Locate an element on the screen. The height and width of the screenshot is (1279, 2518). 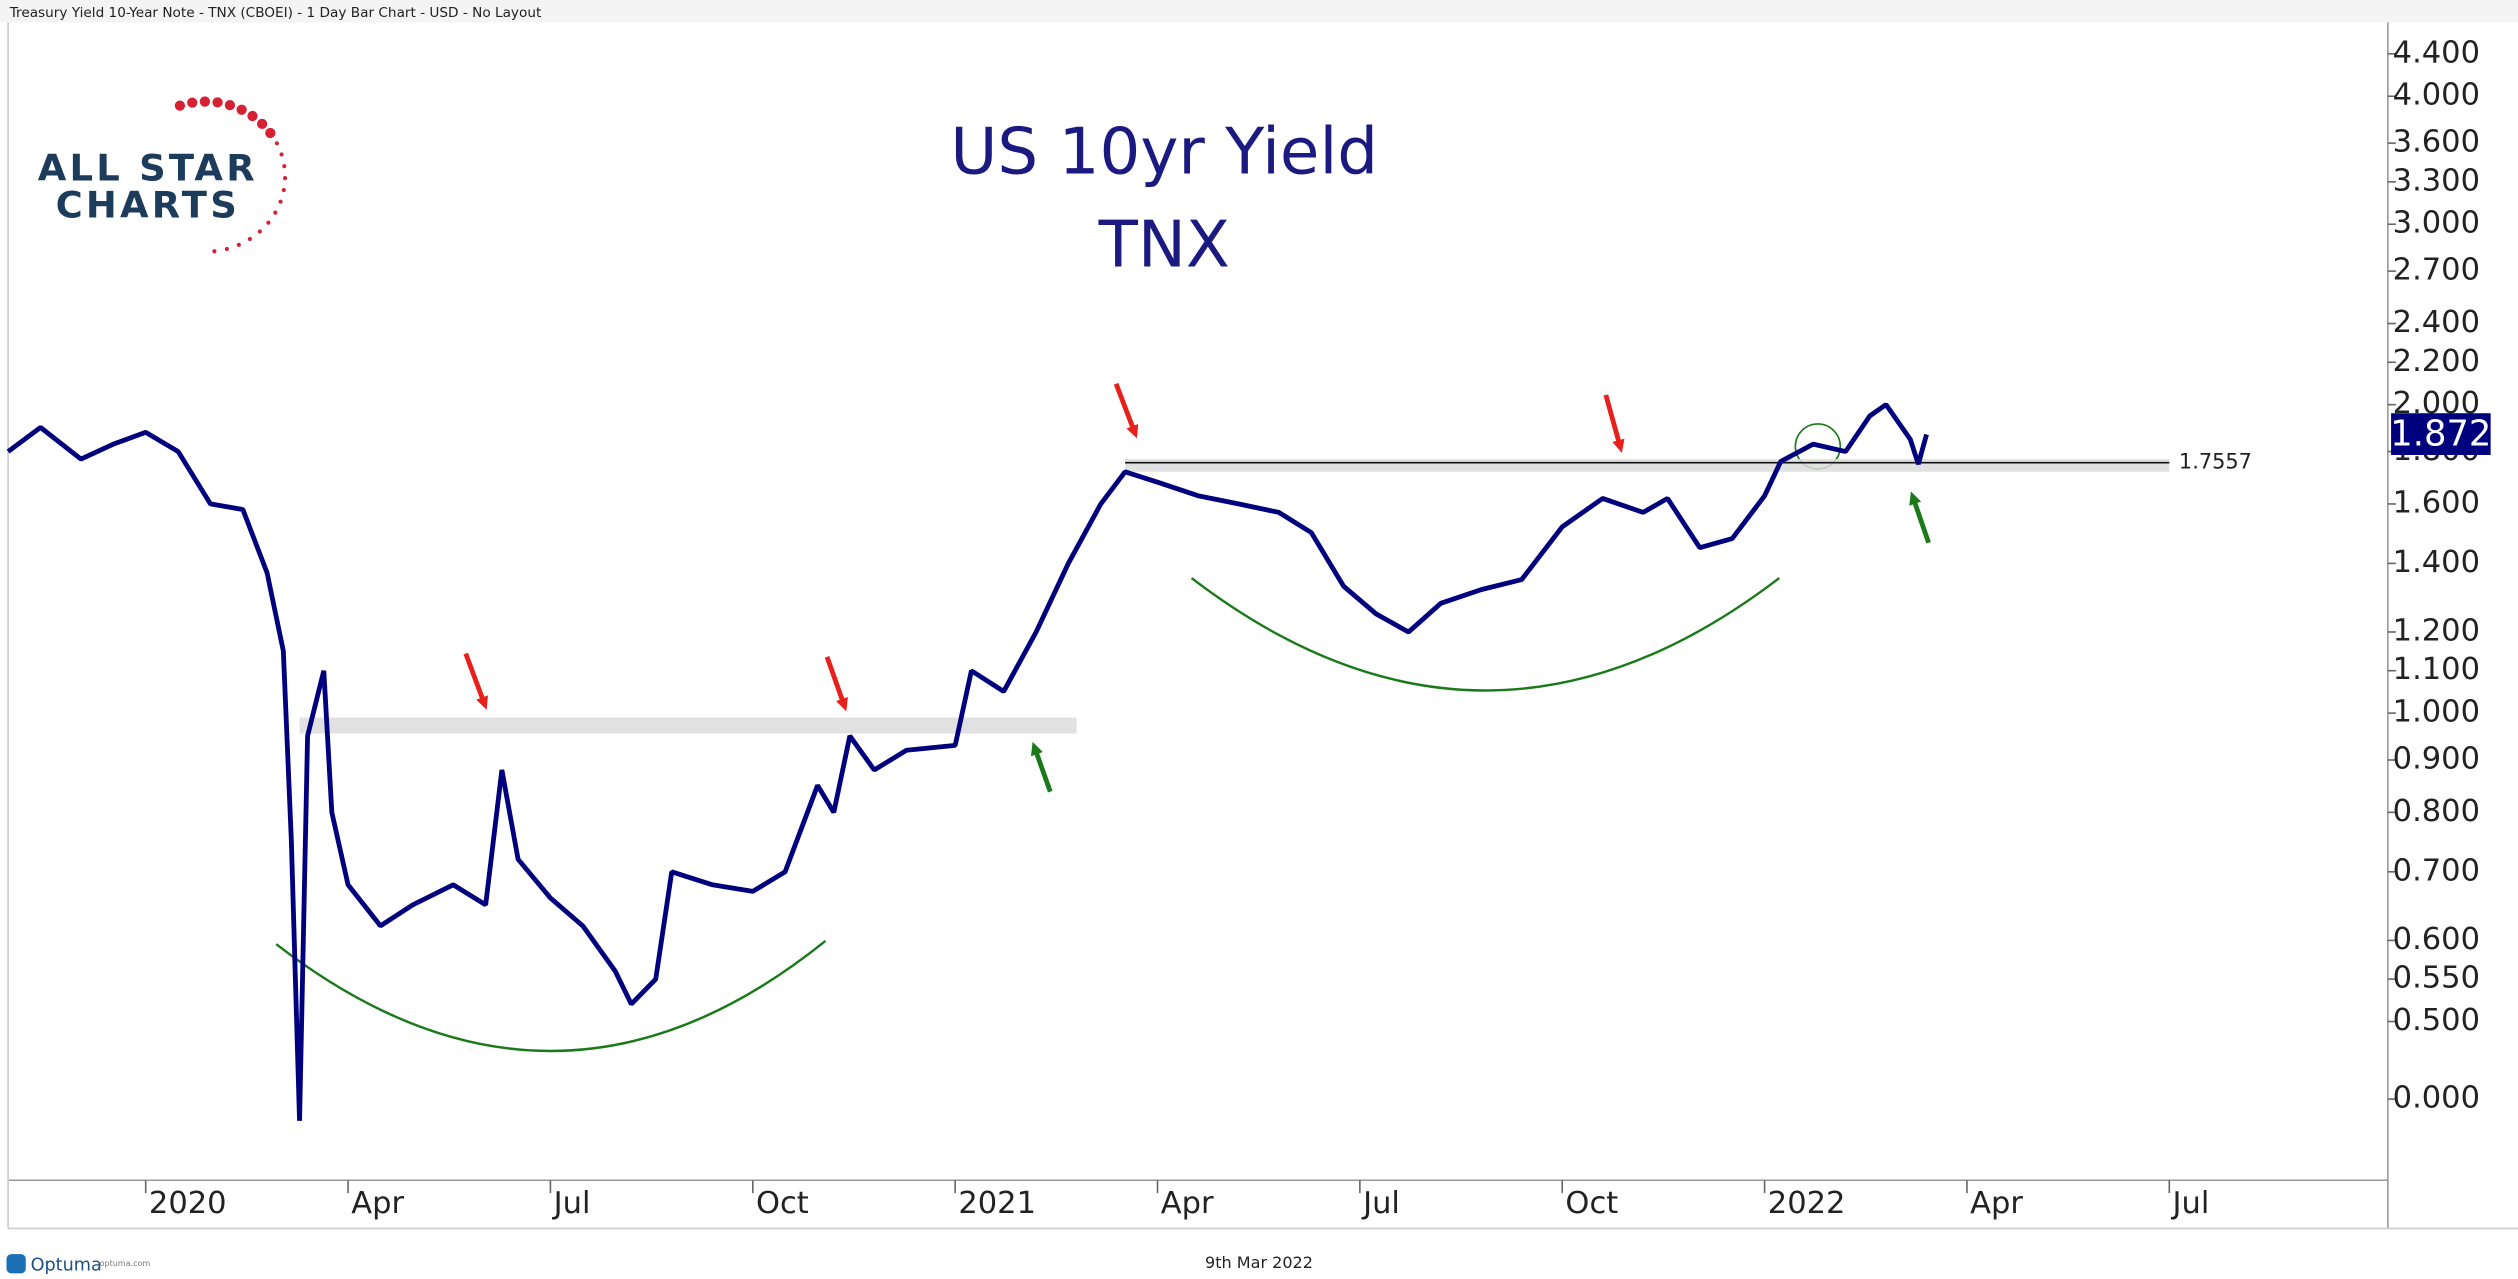
x-tick-label: 2022 is located at coordinates (1807, 1203).